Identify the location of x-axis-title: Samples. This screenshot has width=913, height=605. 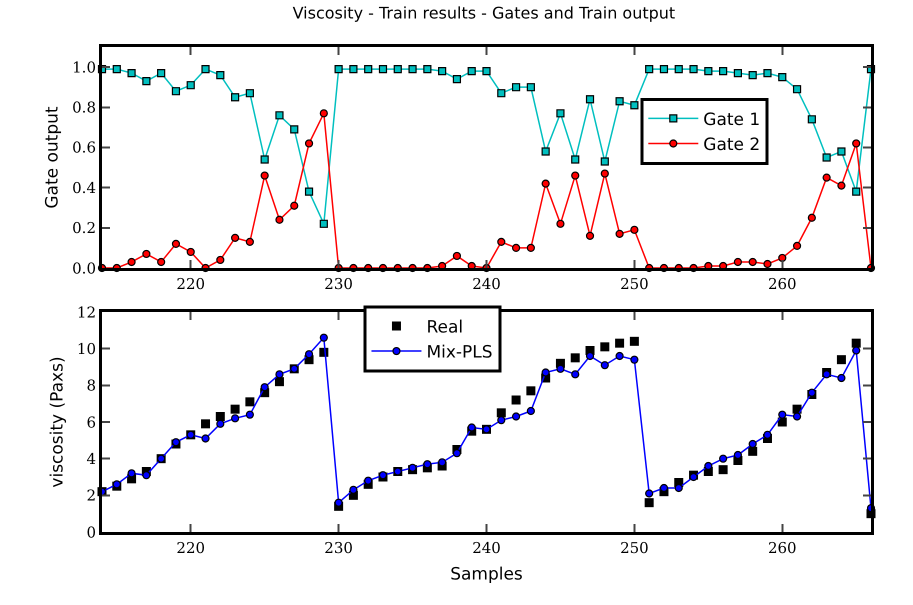
(486, 574).